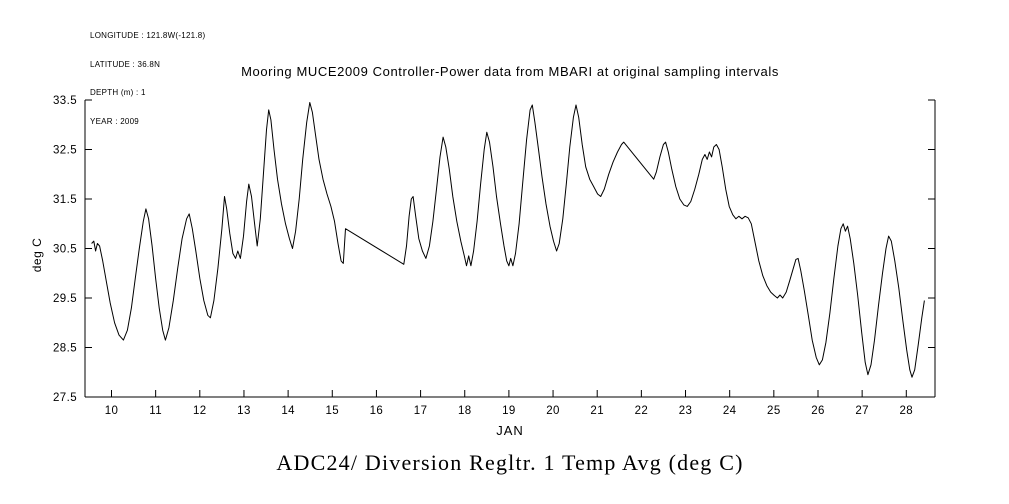 Image resolution: width=1009 pixels, height=504 pixels. I want to click on meta-longitude: LONGITUDE : 121.8W(-121.8), so click(148, 35).